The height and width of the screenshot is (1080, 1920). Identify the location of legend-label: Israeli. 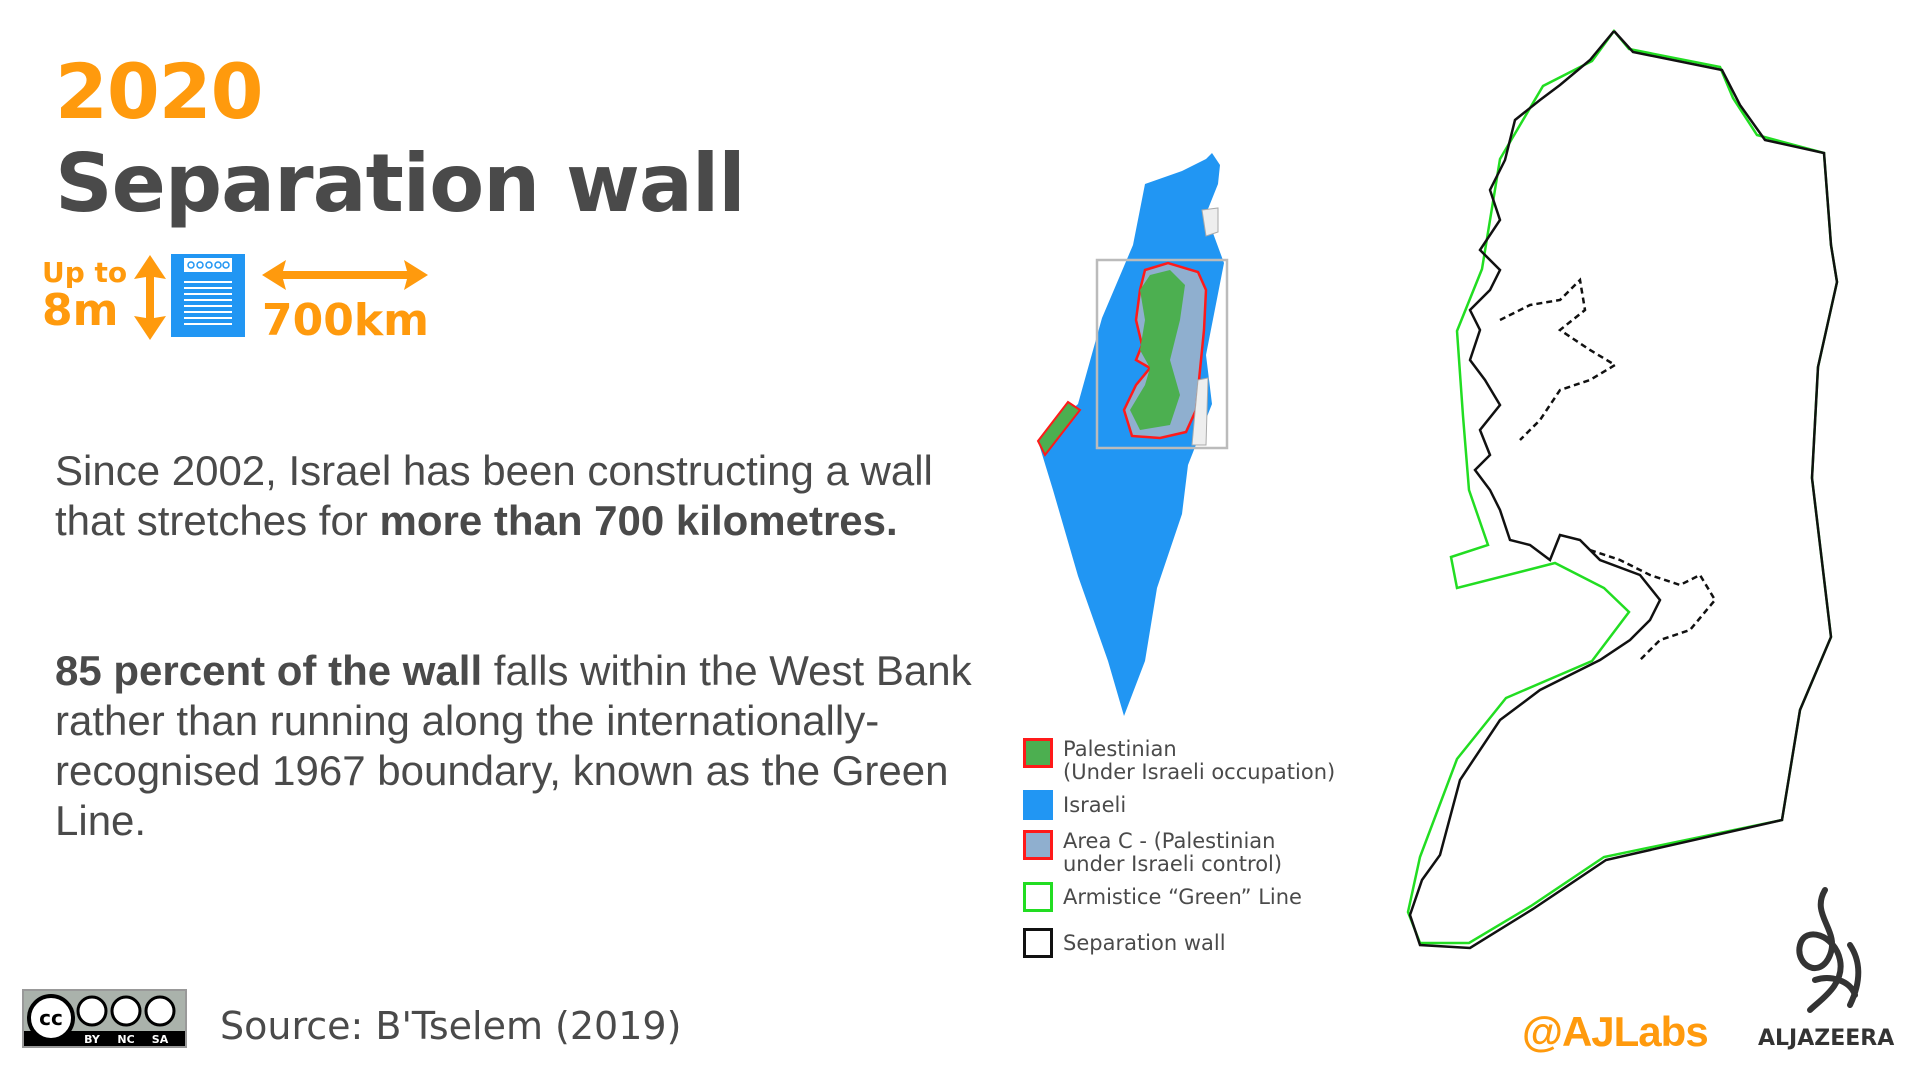
(1095, 805).